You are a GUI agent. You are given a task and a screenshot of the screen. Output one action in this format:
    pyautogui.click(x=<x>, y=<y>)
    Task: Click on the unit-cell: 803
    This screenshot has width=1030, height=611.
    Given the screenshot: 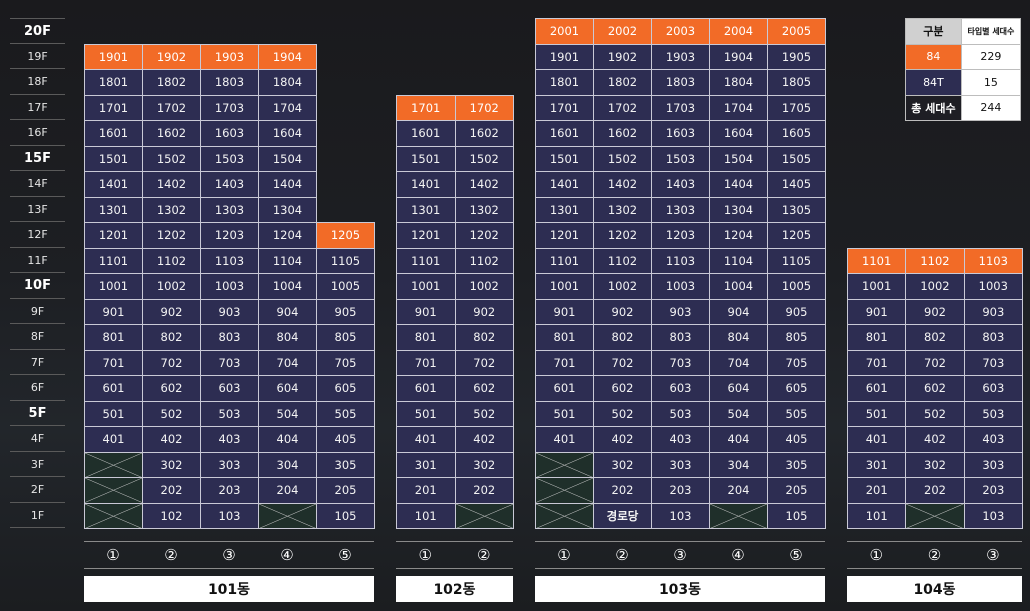 What is the action you would take?
    pyautogui.click(x=680, y=337)
    